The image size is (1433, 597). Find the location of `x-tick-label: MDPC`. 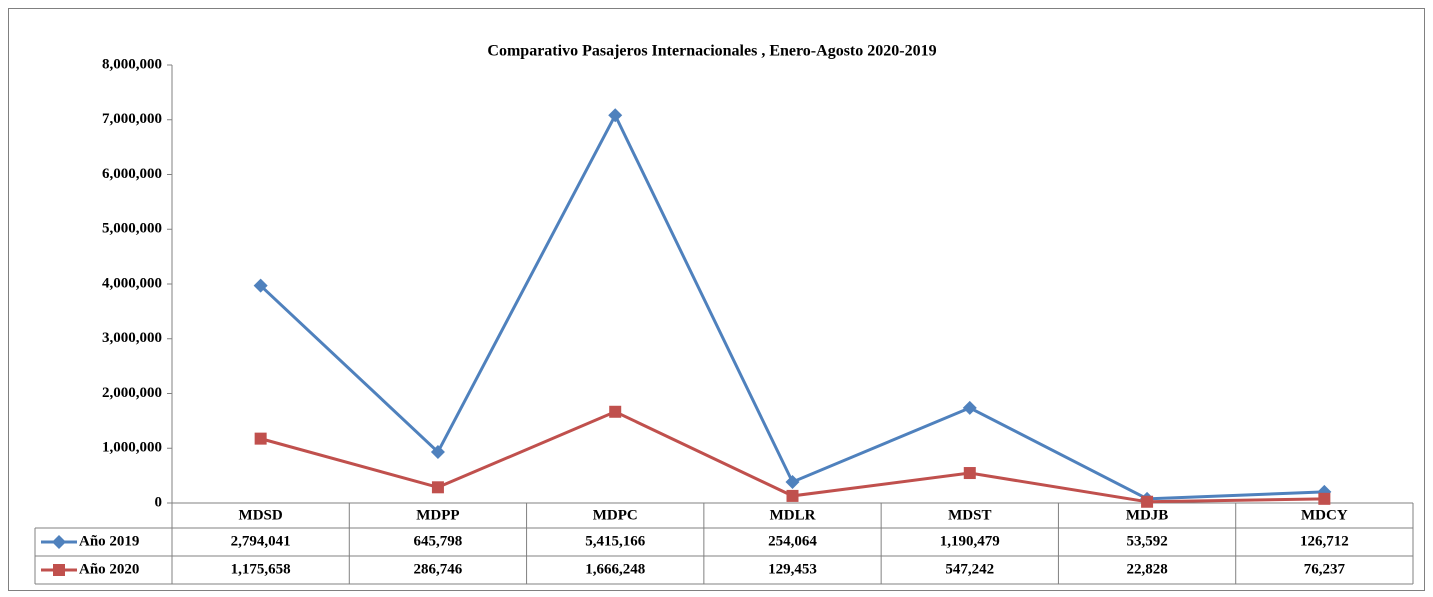

x-tick-label: MDPC is located at coordinates (615, 515).